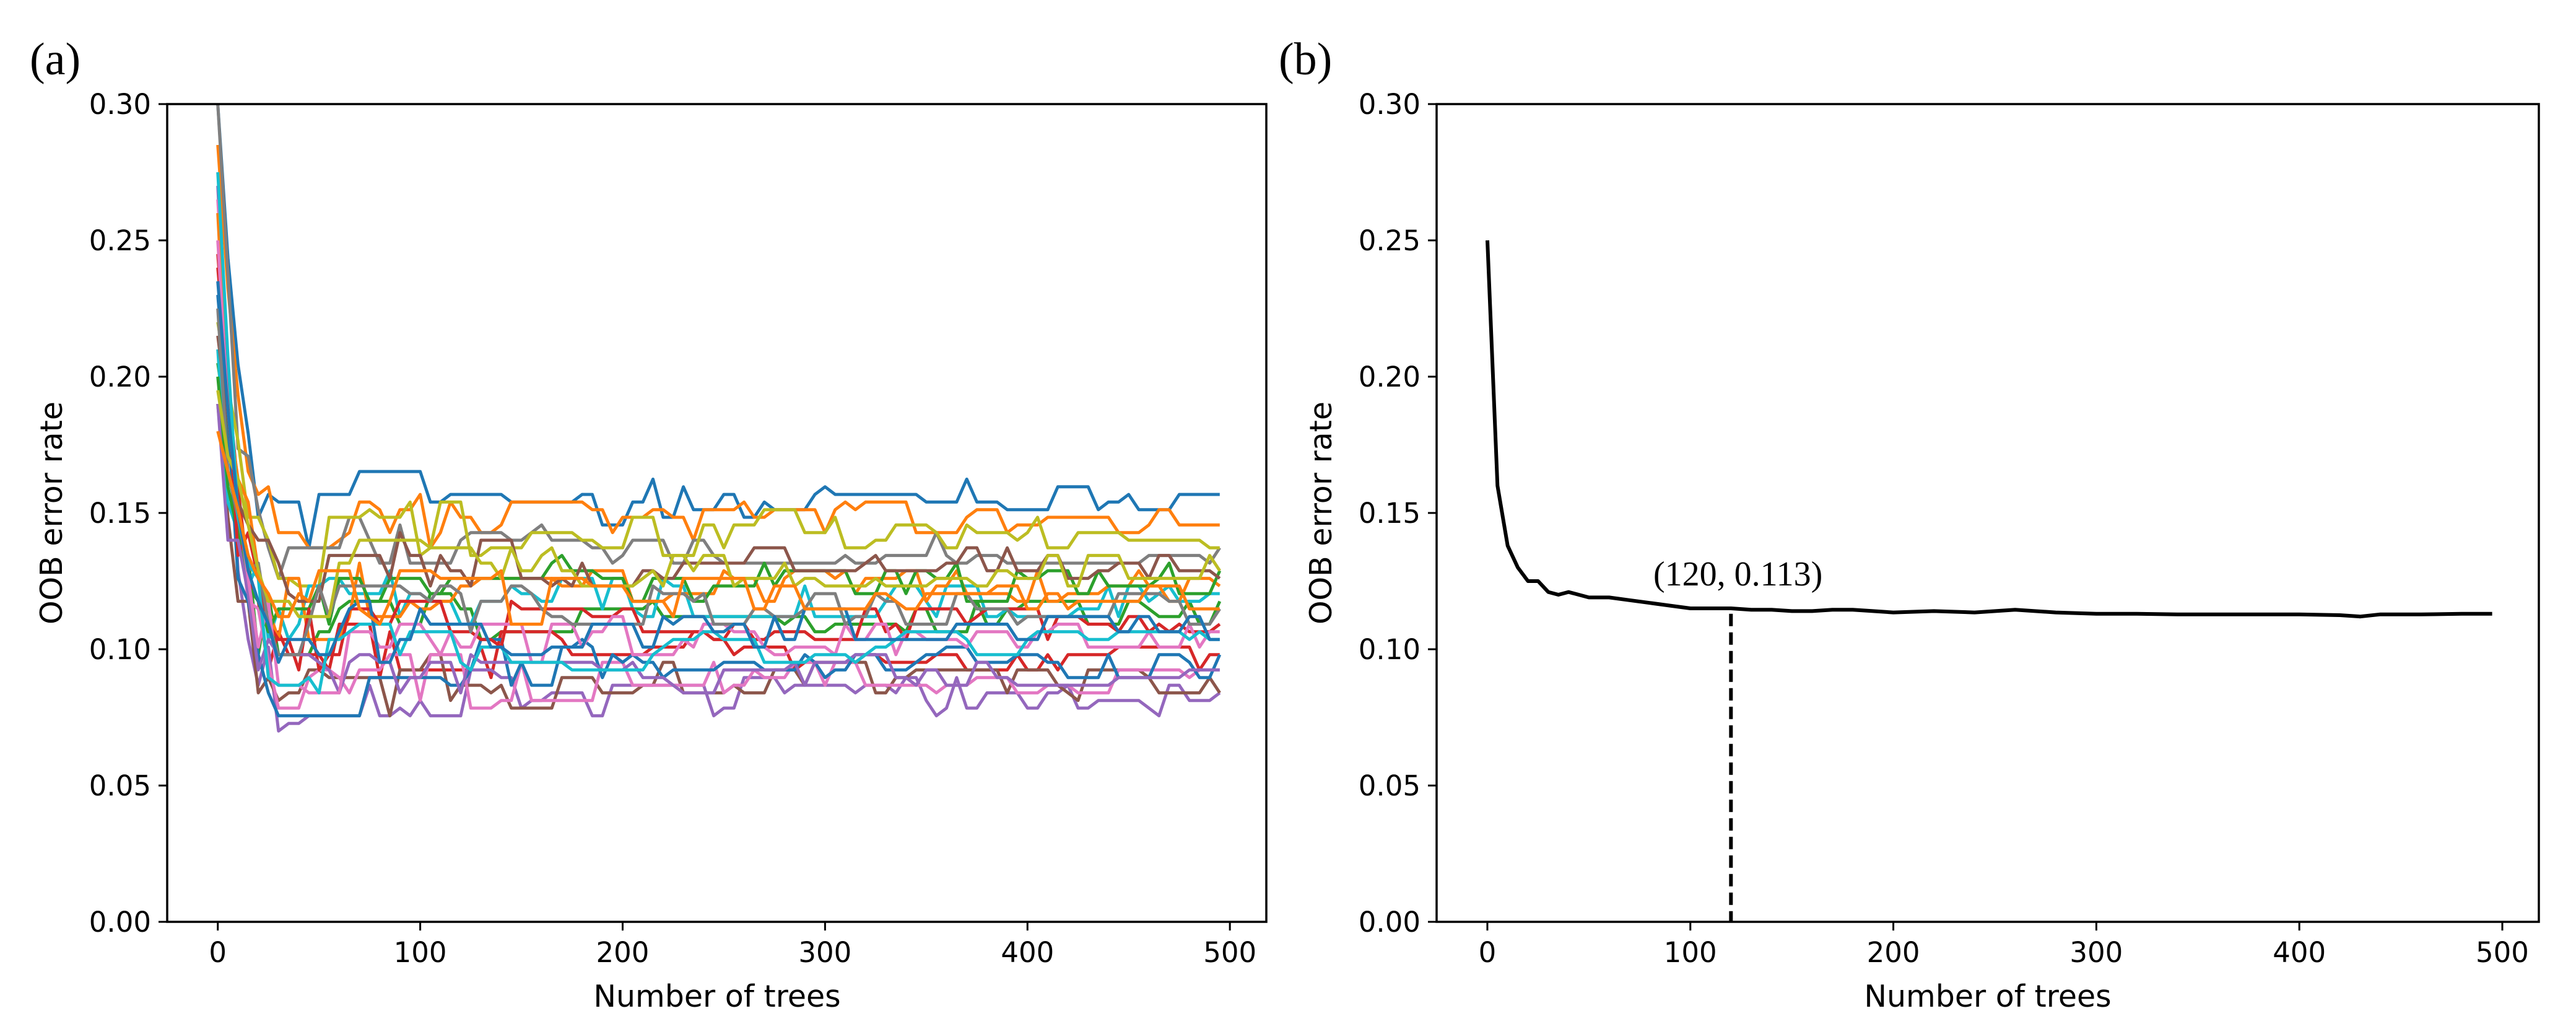 The width and height of the screenshot is (2576, 1016). I want to click on panel-a-y-tick-label: 0.15, so click(120, 513).